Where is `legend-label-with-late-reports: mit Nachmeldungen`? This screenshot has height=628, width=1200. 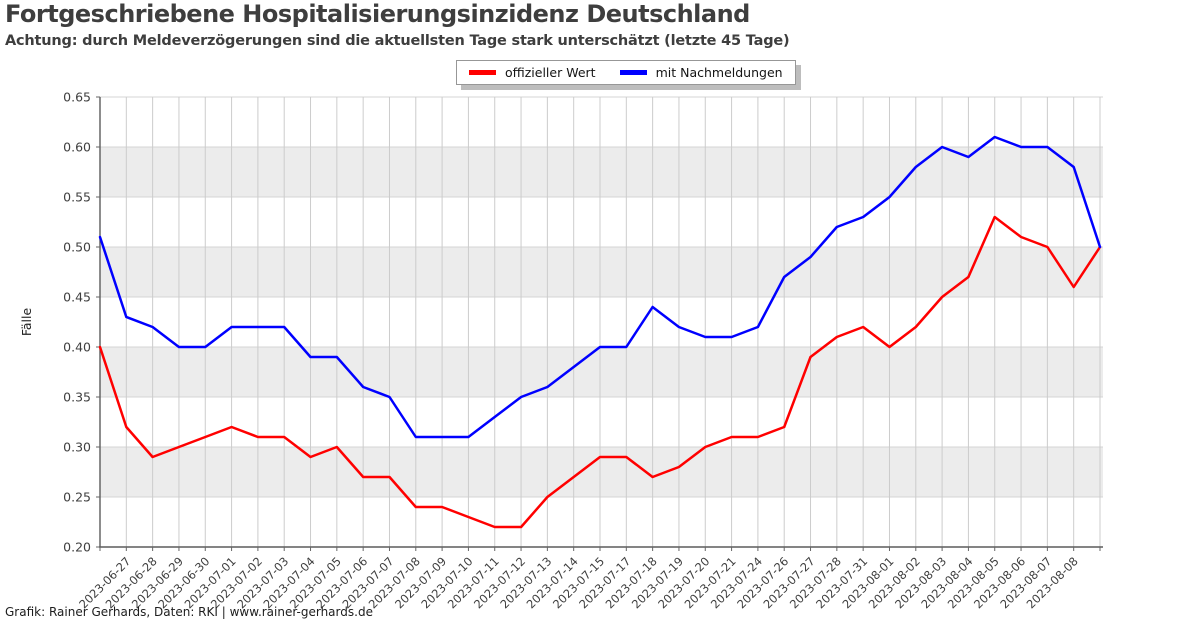
legend-label-with-late-reports: mit Nachmeldungen is located at coordinates (719, 72).